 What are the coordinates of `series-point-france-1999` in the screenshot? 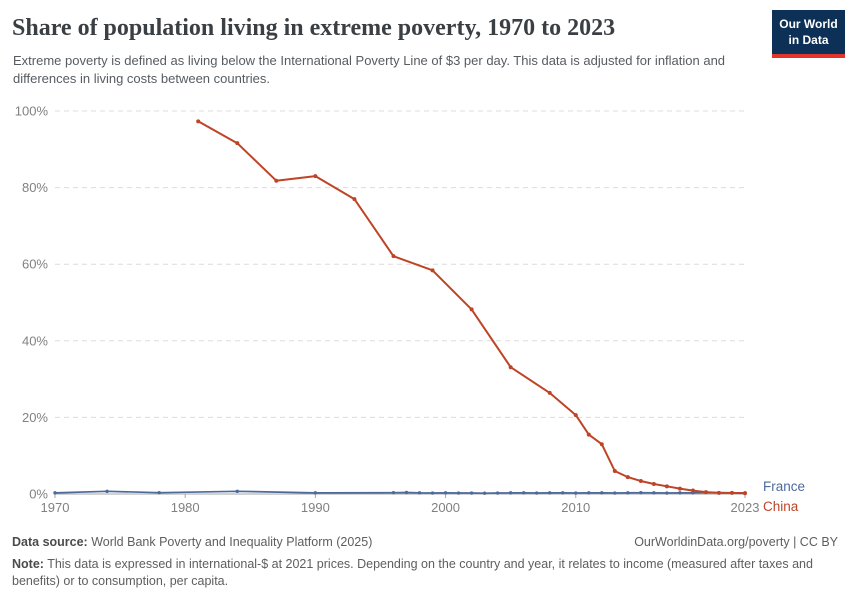 It's located at (432, 493).